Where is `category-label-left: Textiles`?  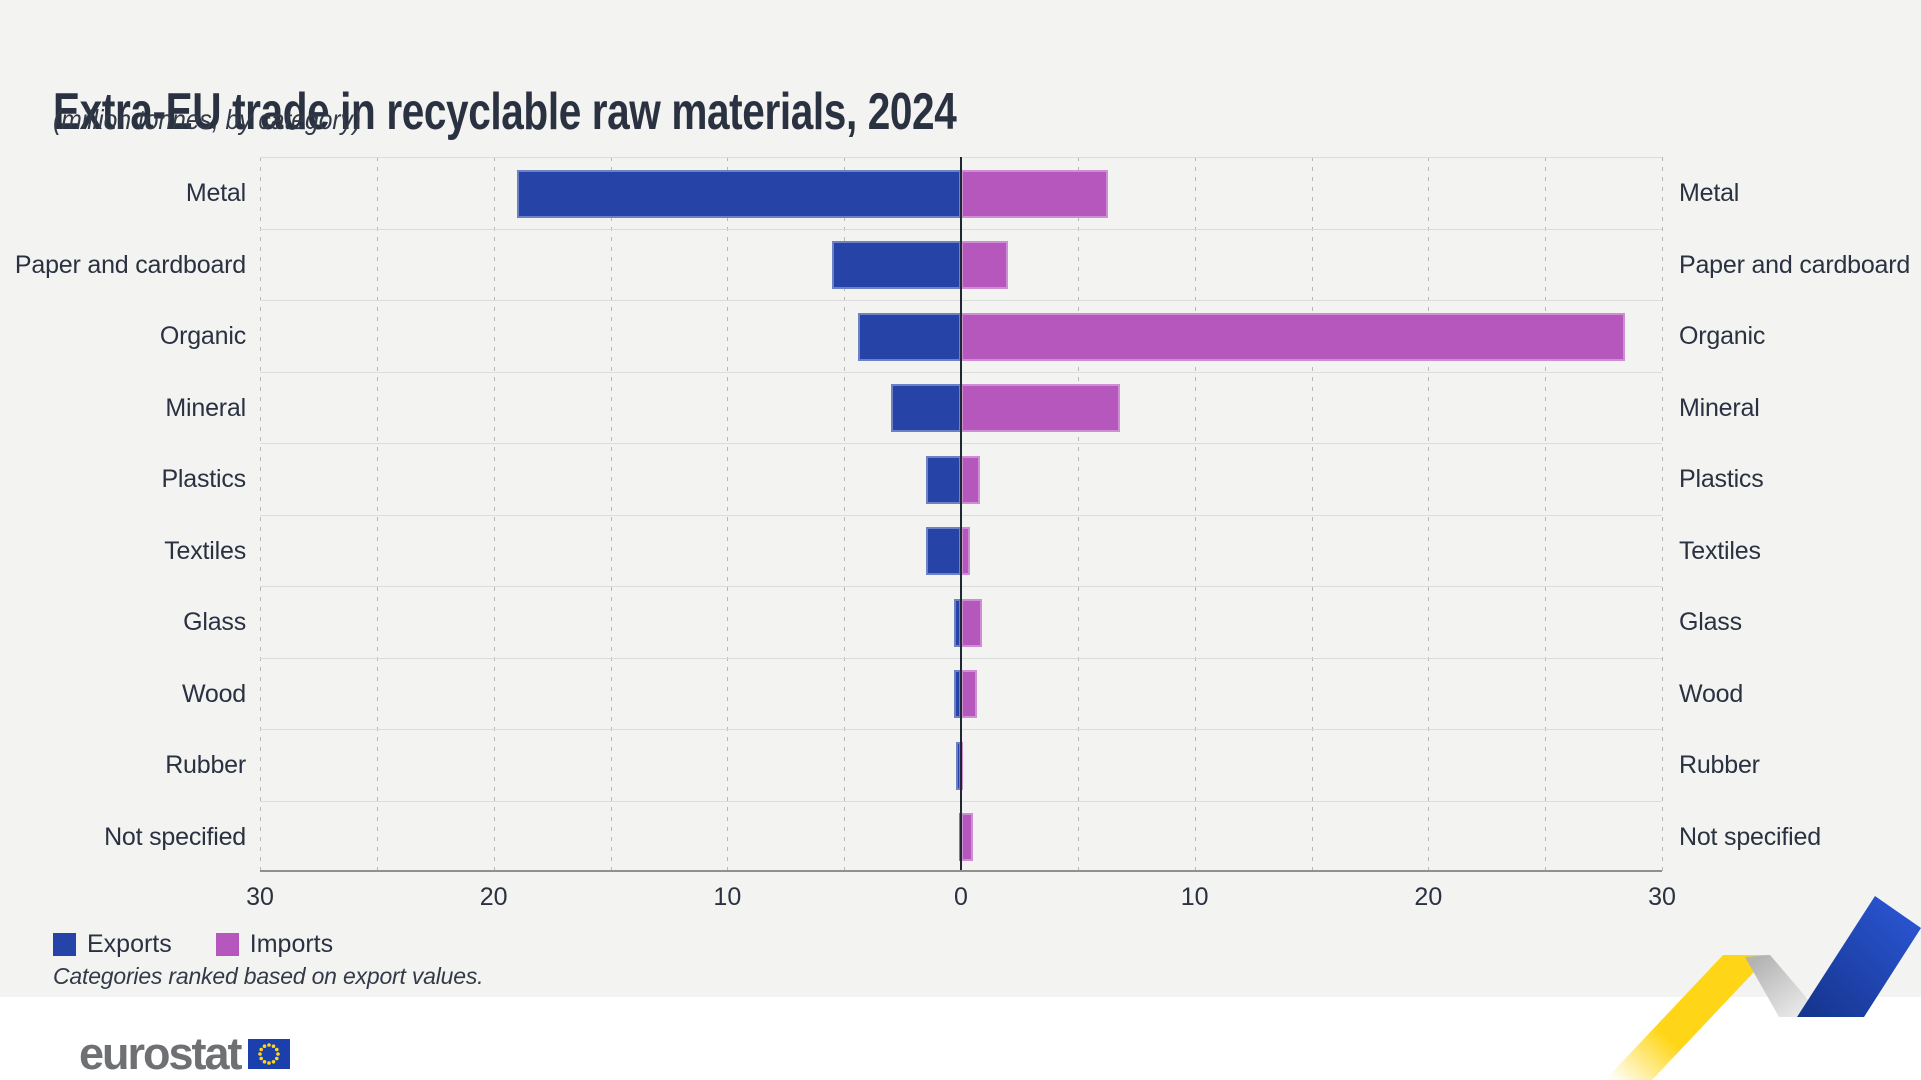 category-label-left: Textiles is located at coordinates (205, 550).